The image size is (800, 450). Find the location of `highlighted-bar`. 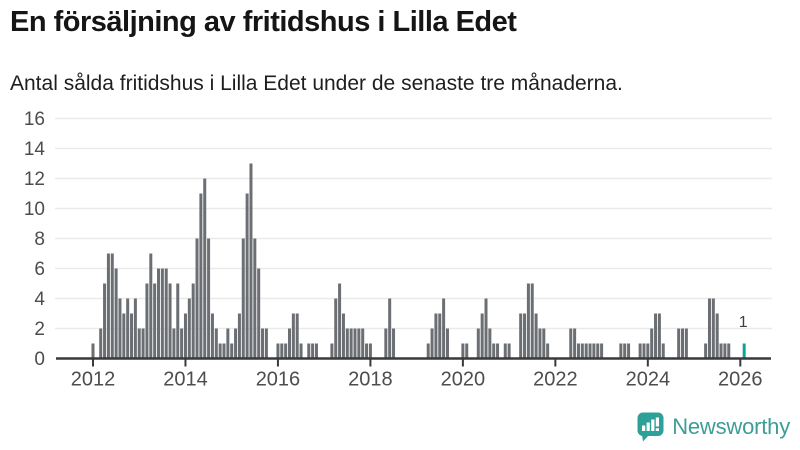

highlighted-bar is located at coordinates (744, 351).